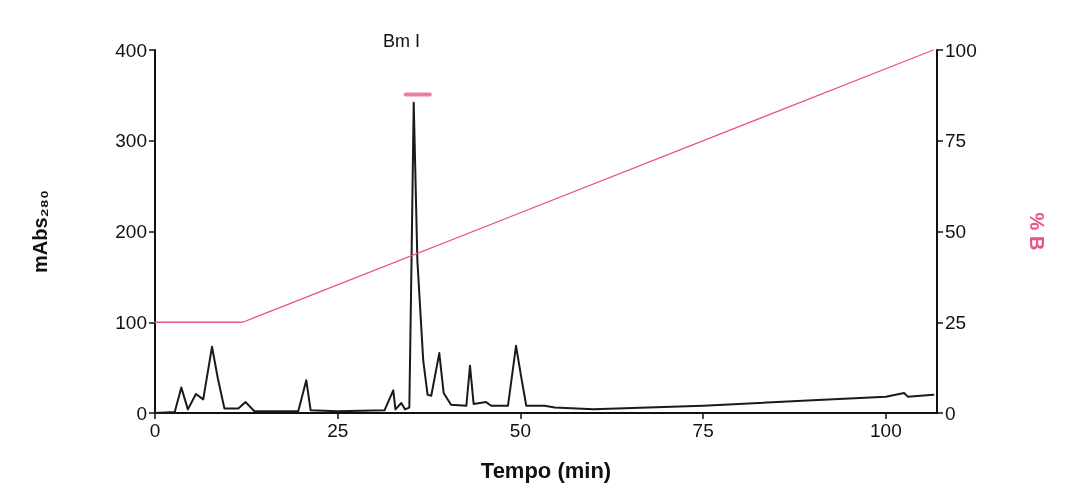 This screenshot has width=1081, height=492. I want to click on y-tick-label: 100, so click(131, 322).